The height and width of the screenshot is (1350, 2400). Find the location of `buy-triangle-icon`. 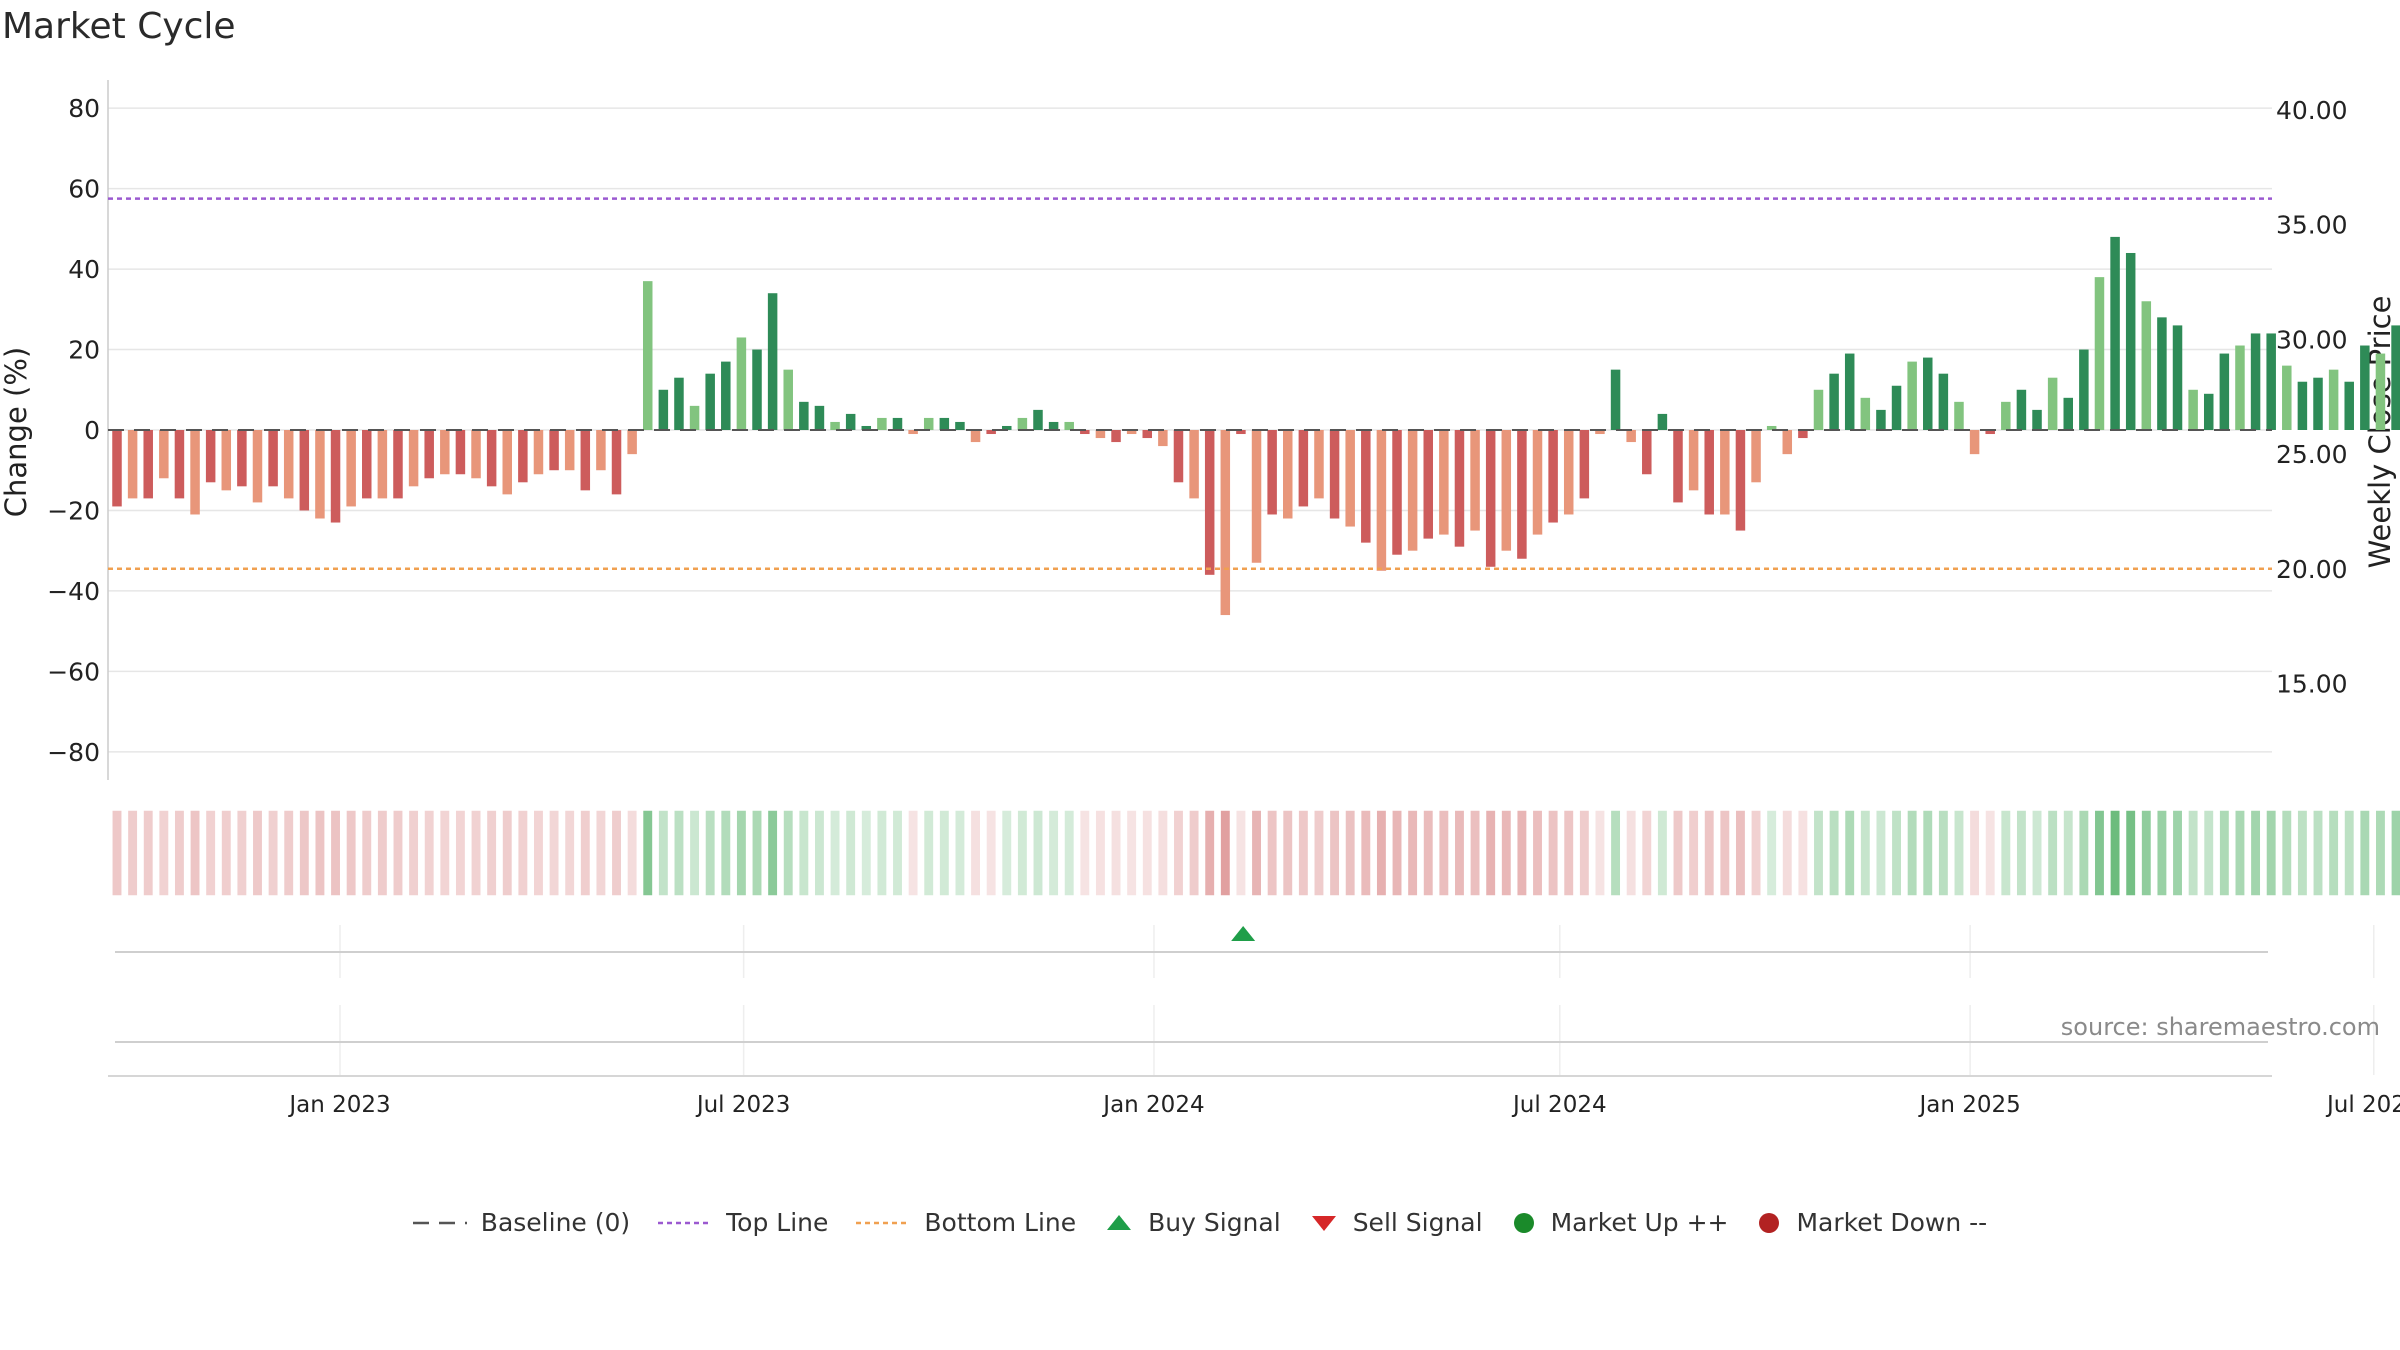

buy-triangle-icon is located at coordinates (1119, 1223).